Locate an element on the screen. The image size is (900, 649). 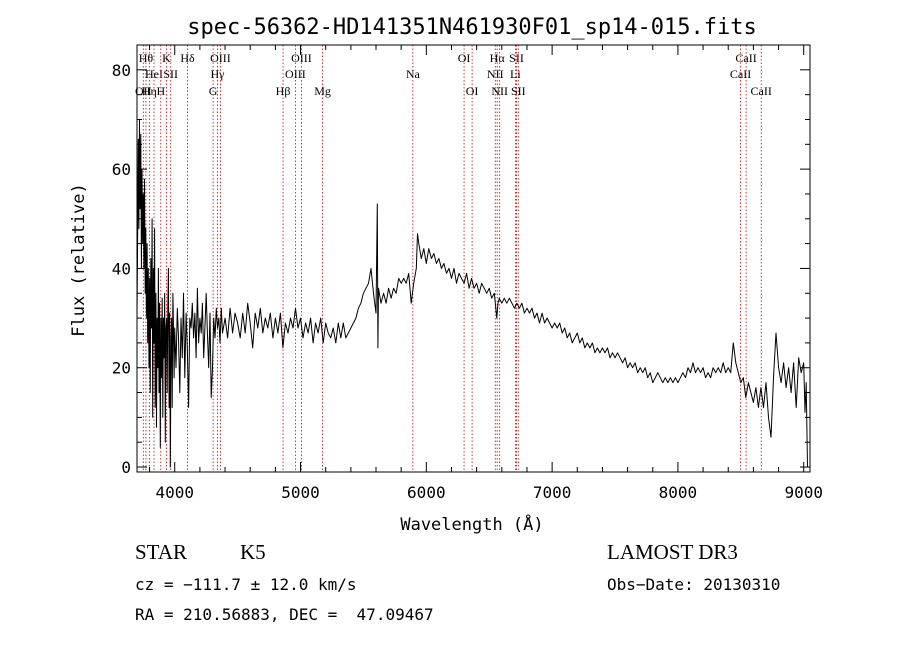
y-tick-label-1: 20 is located at coordinates (121, 368).